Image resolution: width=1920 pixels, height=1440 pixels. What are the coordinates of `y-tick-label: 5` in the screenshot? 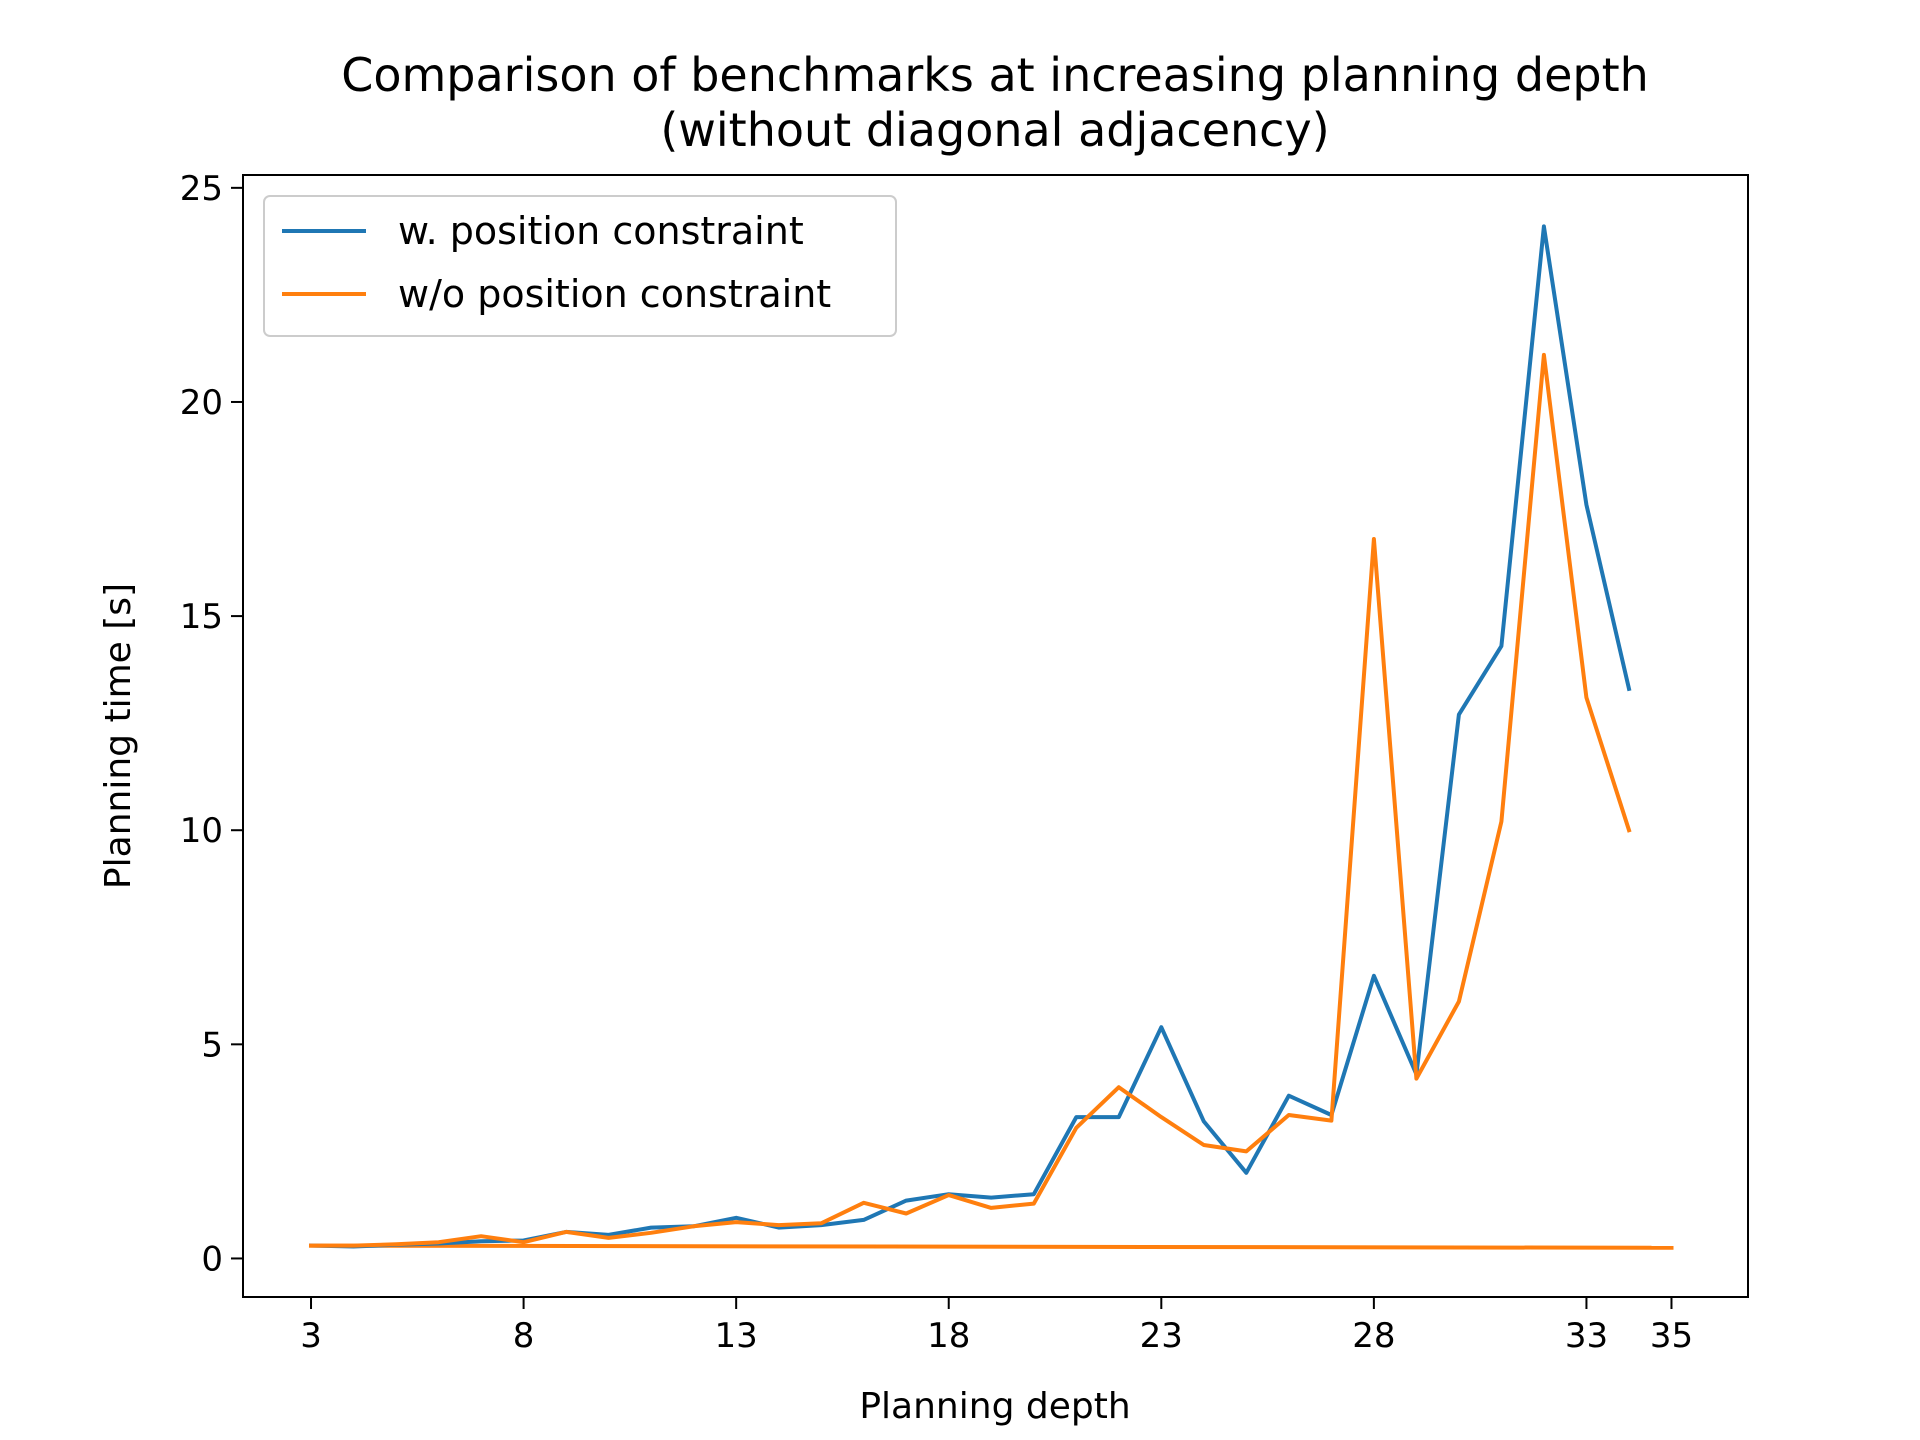 It's located at (212, 1045).